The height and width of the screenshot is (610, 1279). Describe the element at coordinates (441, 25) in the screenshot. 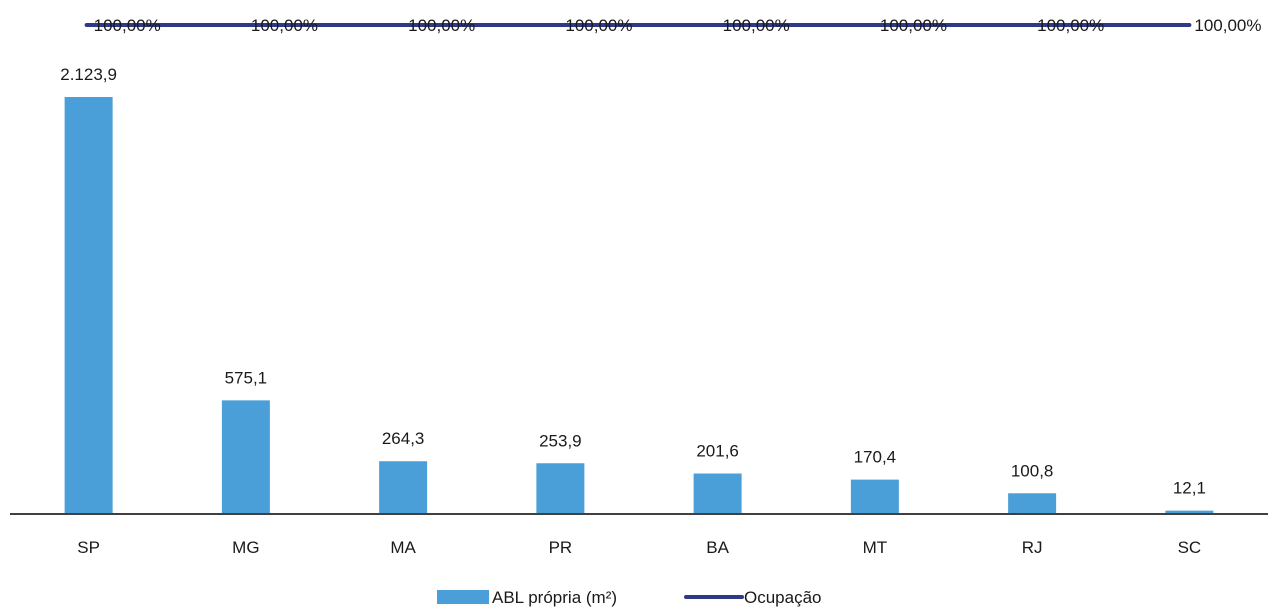

I see `line-value-label-ma: 100,00%` at that location.